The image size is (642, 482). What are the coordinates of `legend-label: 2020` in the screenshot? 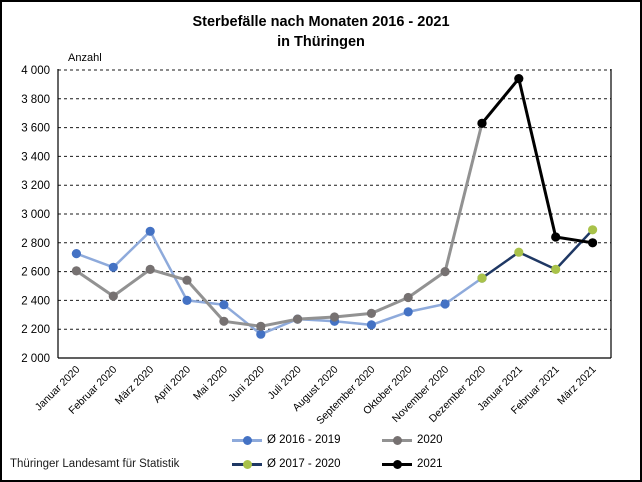 It's located at (430, 440).